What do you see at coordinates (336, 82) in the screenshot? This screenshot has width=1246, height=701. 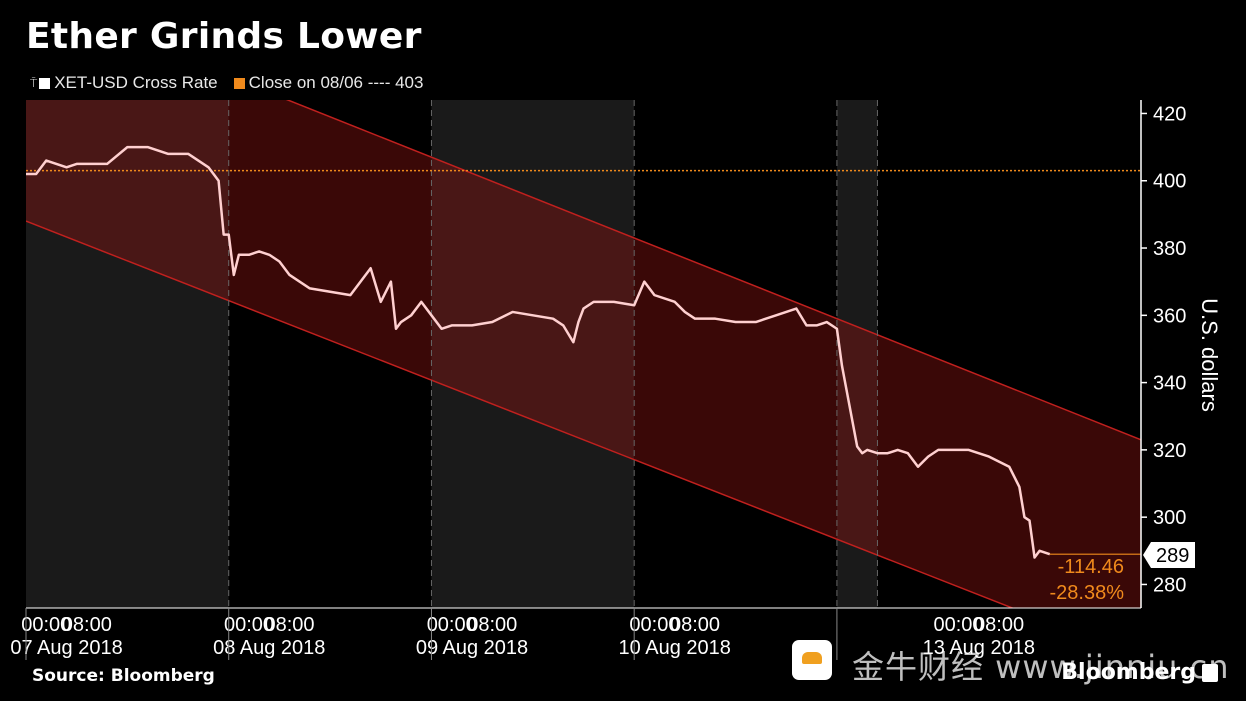 I see `legend-close-label: Close on 08/06 ---- 403` at bounding box center [336, 82].